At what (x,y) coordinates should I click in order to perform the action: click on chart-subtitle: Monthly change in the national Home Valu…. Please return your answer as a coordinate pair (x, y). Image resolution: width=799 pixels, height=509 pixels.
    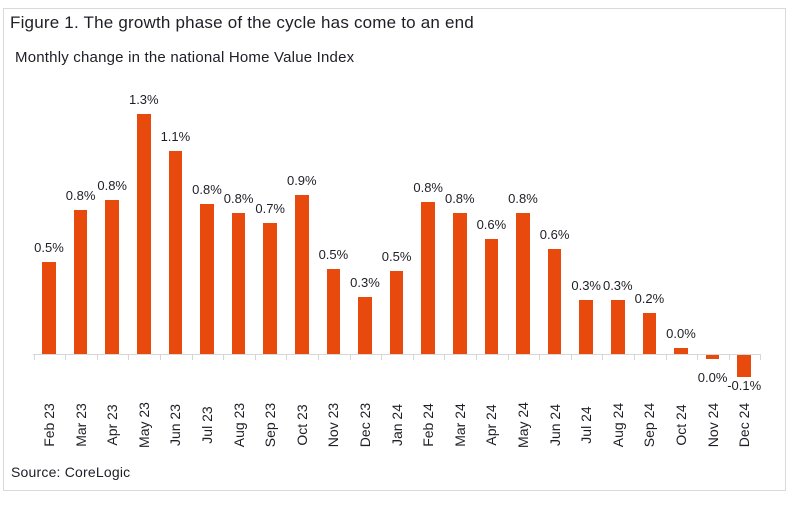
    Looking at the image, I should click on (185, 57).